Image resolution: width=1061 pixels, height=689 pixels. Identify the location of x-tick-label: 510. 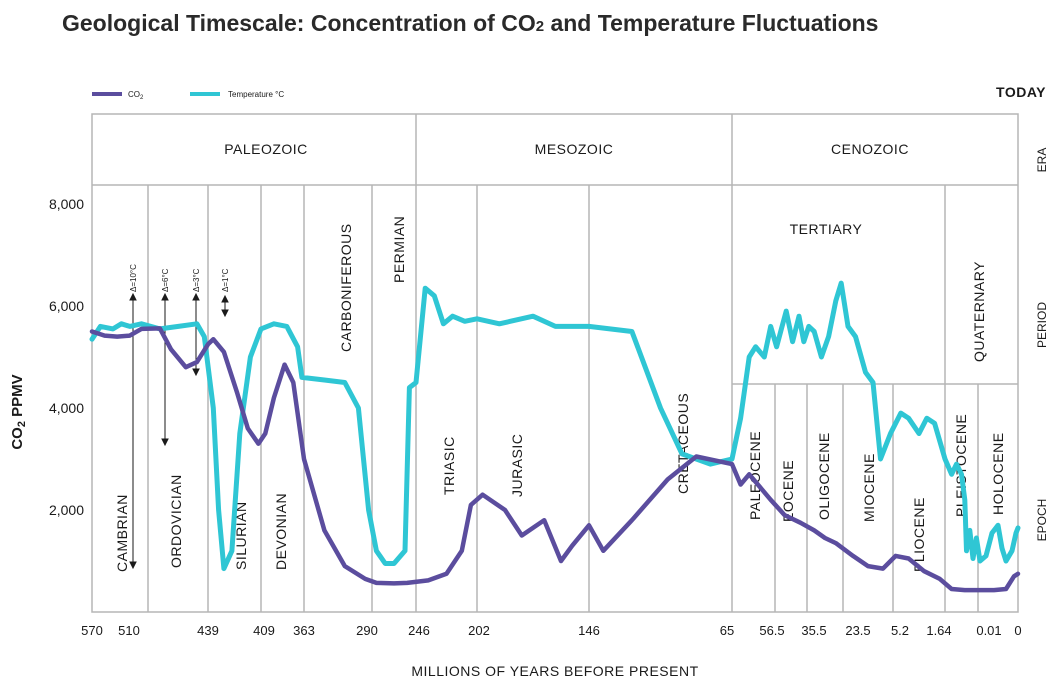
(129, 630).